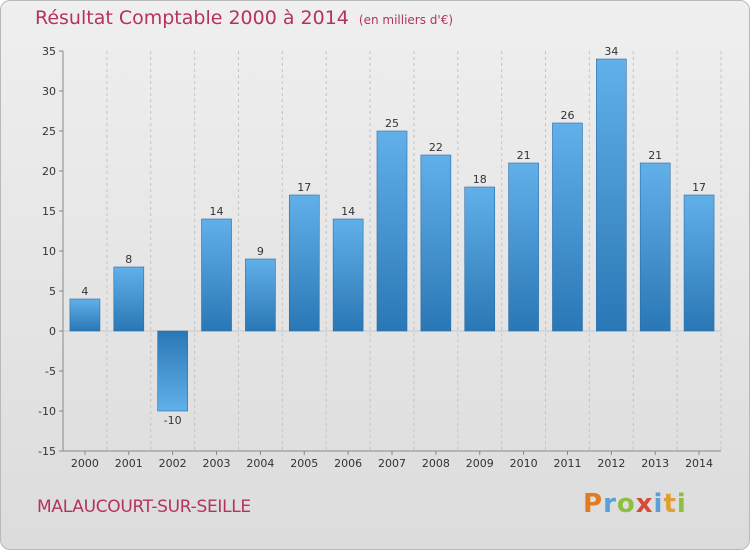  Describe the element at coordinates (655, 463) in the screenshot. I see `x-tick-label: 2013` at that location.